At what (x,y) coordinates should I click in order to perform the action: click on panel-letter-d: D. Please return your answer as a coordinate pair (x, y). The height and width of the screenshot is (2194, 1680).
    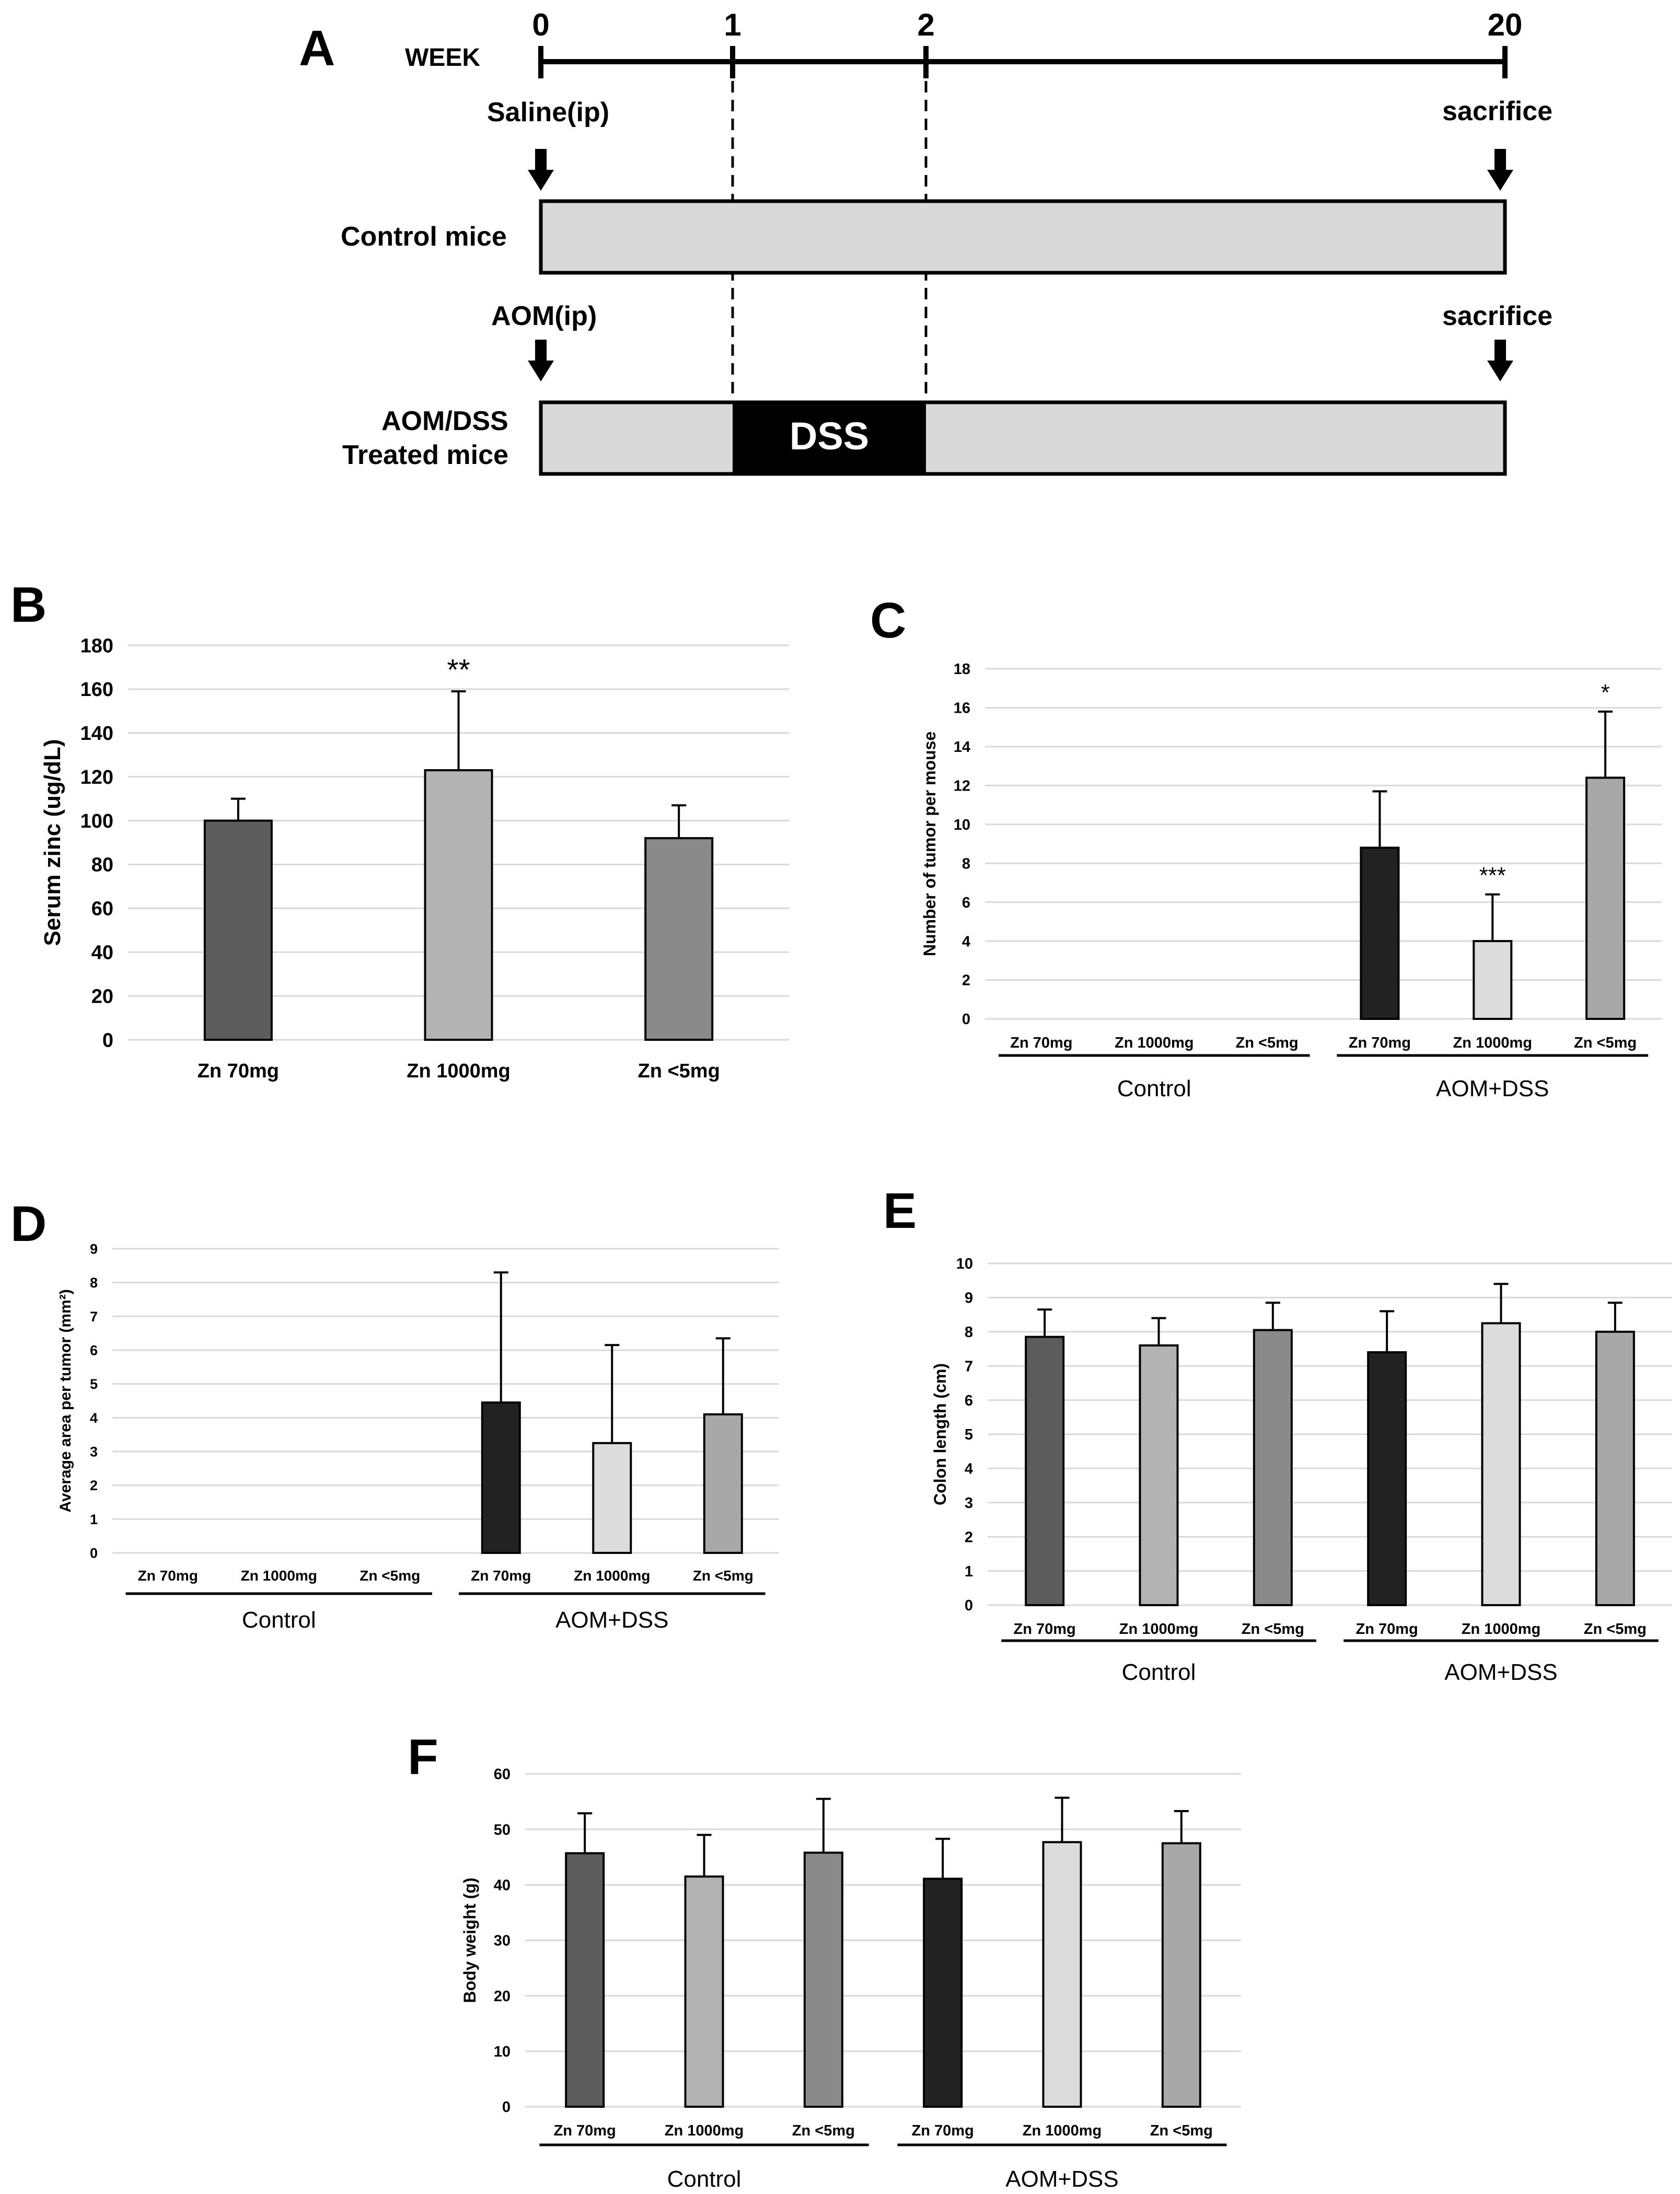
    Looking at the image, I should click on (29, 1224).